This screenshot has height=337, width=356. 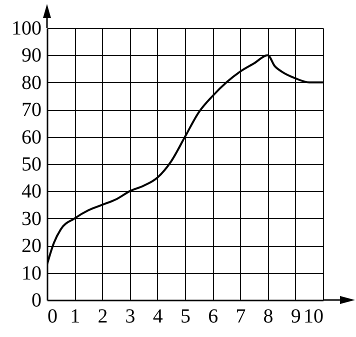 I want to click on x-tick-label: 1, so click(x=75, y=317).